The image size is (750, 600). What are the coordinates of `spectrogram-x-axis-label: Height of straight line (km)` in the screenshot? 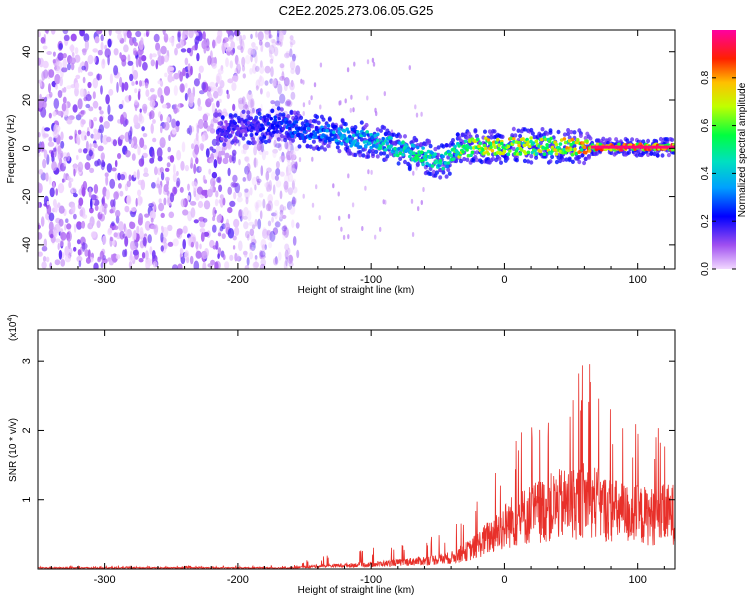 It's located at (356, 290).